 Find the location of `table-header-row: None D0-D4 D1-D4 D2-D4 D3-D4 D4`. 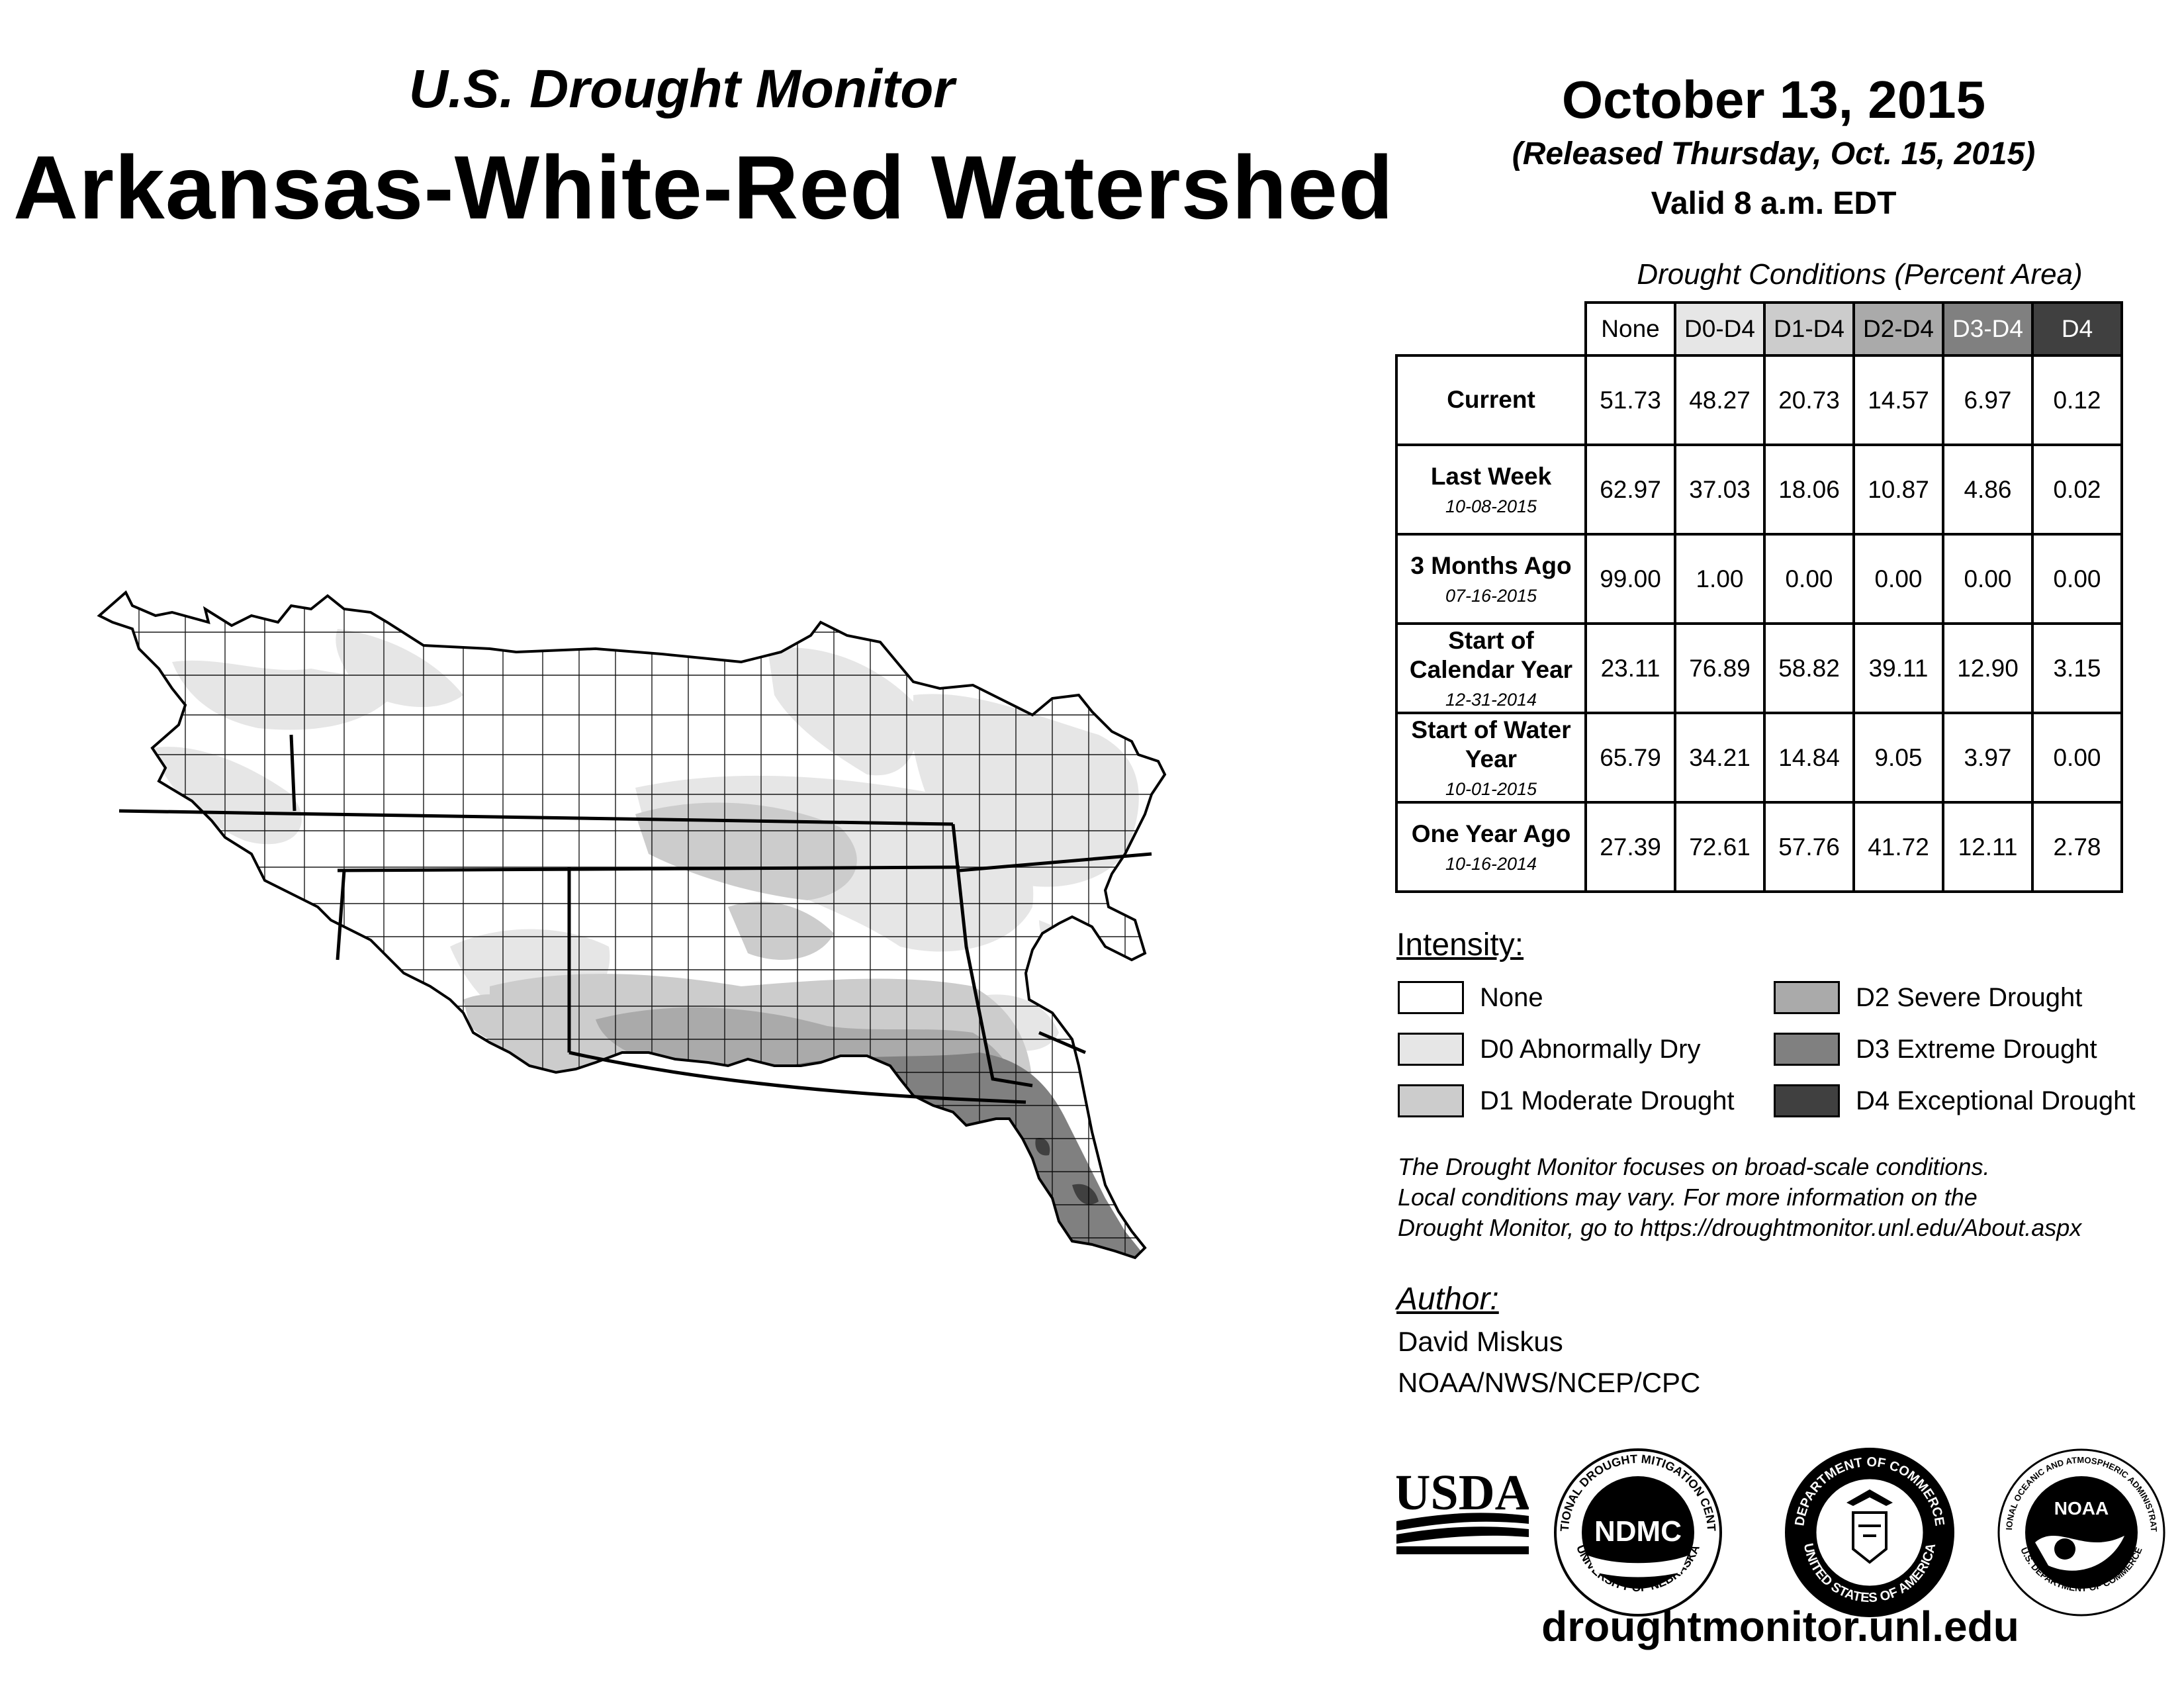

table-header-row: None D0-D4 D1-D4 D2-D4 D3-D4 D4 is located at coordinates (1760, 329).